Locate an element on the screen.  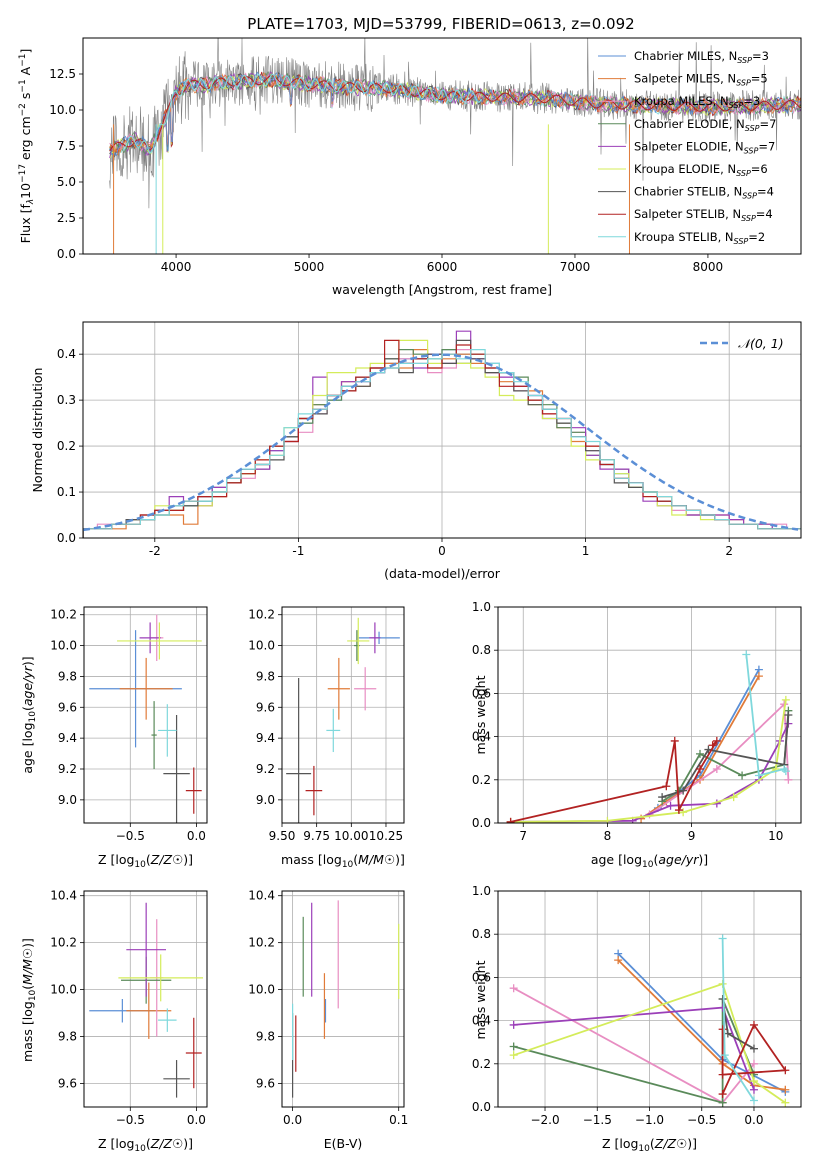
legend-entry: Chabrier ELODIE, NSSP=7 is located at coordinates (705, 125).